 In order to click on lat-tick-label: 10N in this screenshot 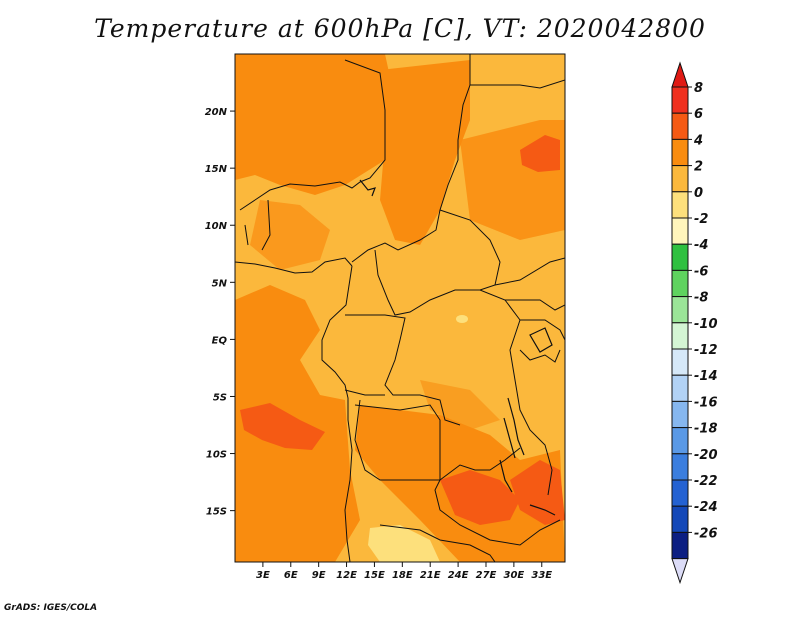, I will do `click(216, 226)`.